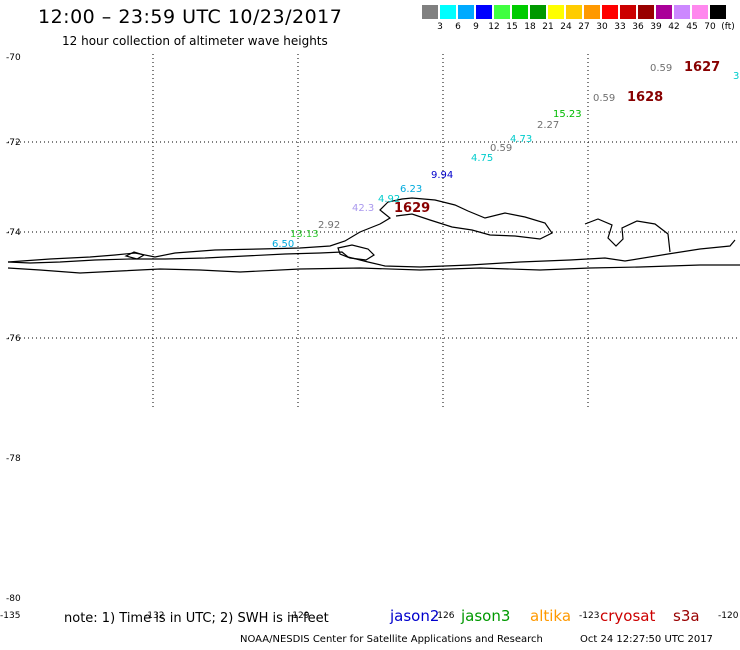 This screenshot has height=650, width=740. Describe the element at coordinates (442, 175) in the screenshot. I see `wave-height-label: 9.94` at that location.